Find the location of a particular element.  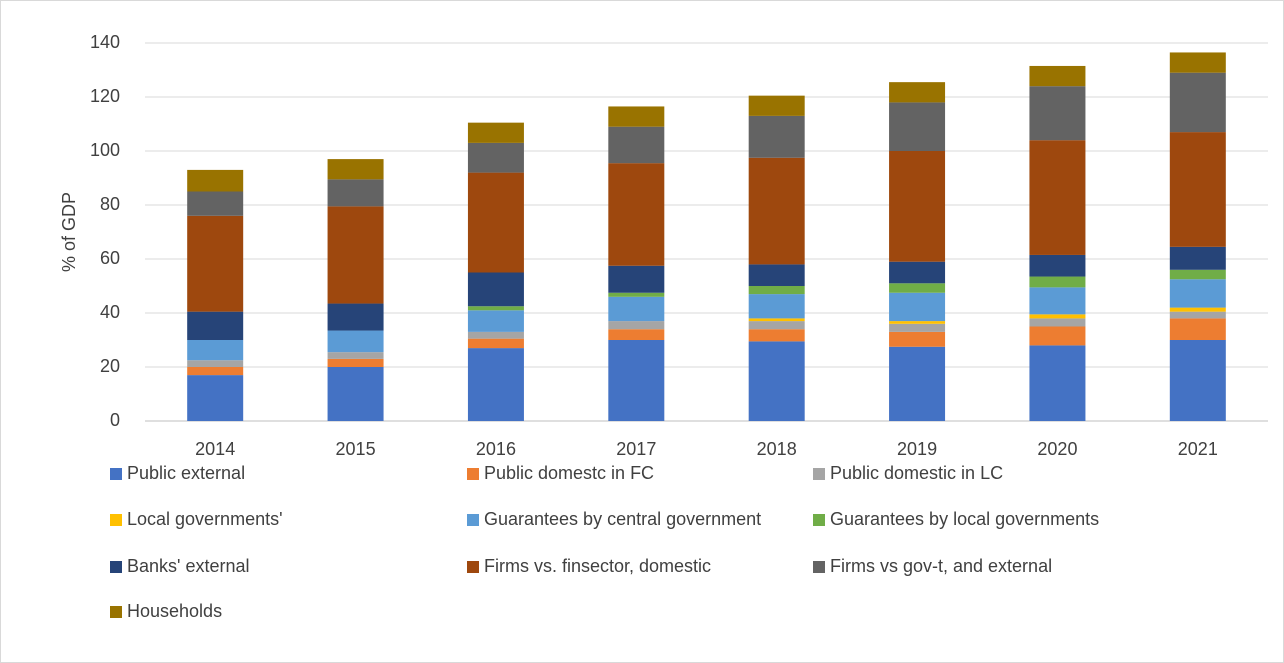

y-tick-label: 120 is located at coordinates (105, 96).